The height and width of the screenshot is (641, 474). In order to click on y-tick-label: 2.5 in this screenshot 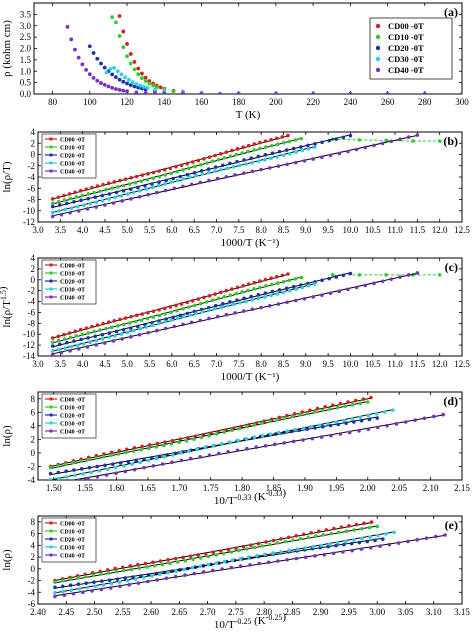, I will do `click(26, 37)`.